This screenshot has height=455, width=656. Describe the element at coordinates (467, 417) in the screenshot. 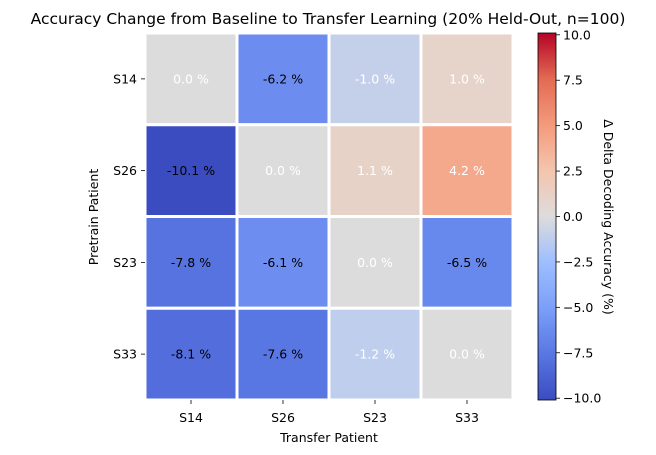

I see `x-tick-label: S33` at that location.